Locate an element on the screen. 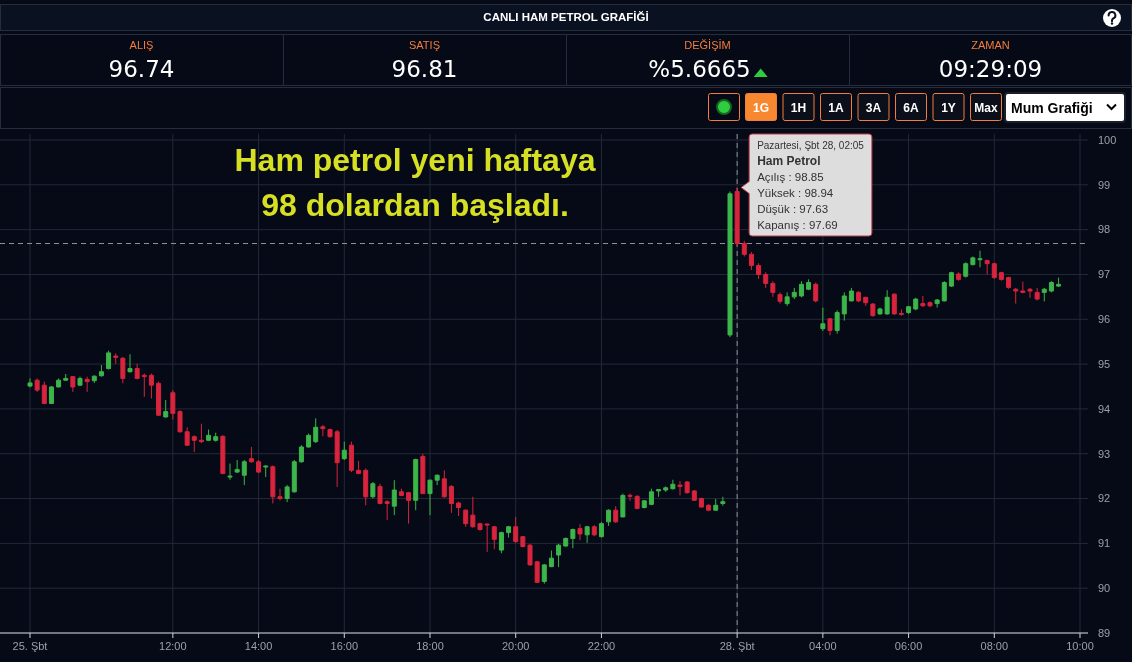 The width and height of the screenshot is (1132, 662). y-tick-label: 95 is located at coordinates (1104, 363).